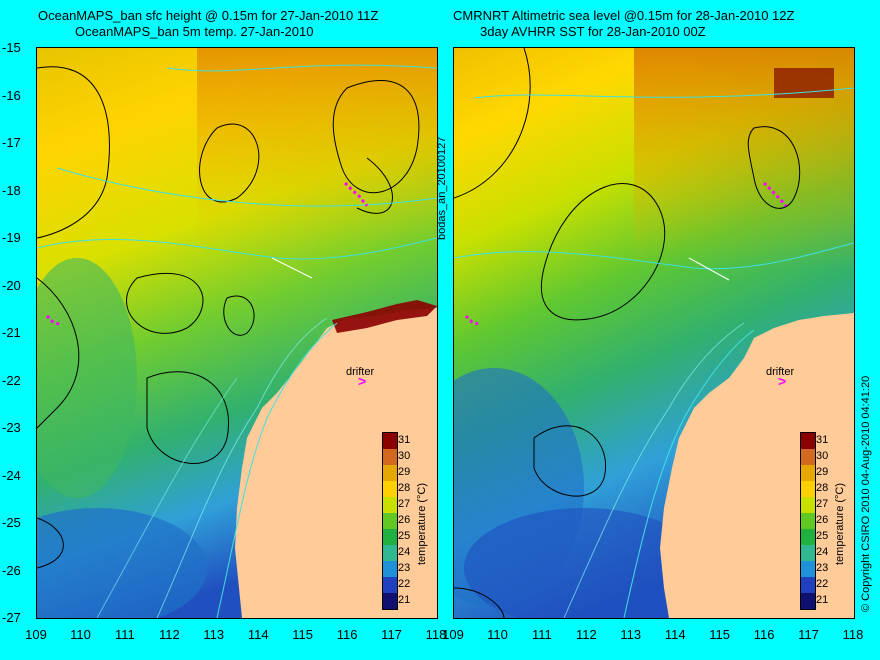 The image size is (880, 660). Describe the element at coordinates (11, 95) in the screenshot. I see `lat-tick-label: -16` at that location.